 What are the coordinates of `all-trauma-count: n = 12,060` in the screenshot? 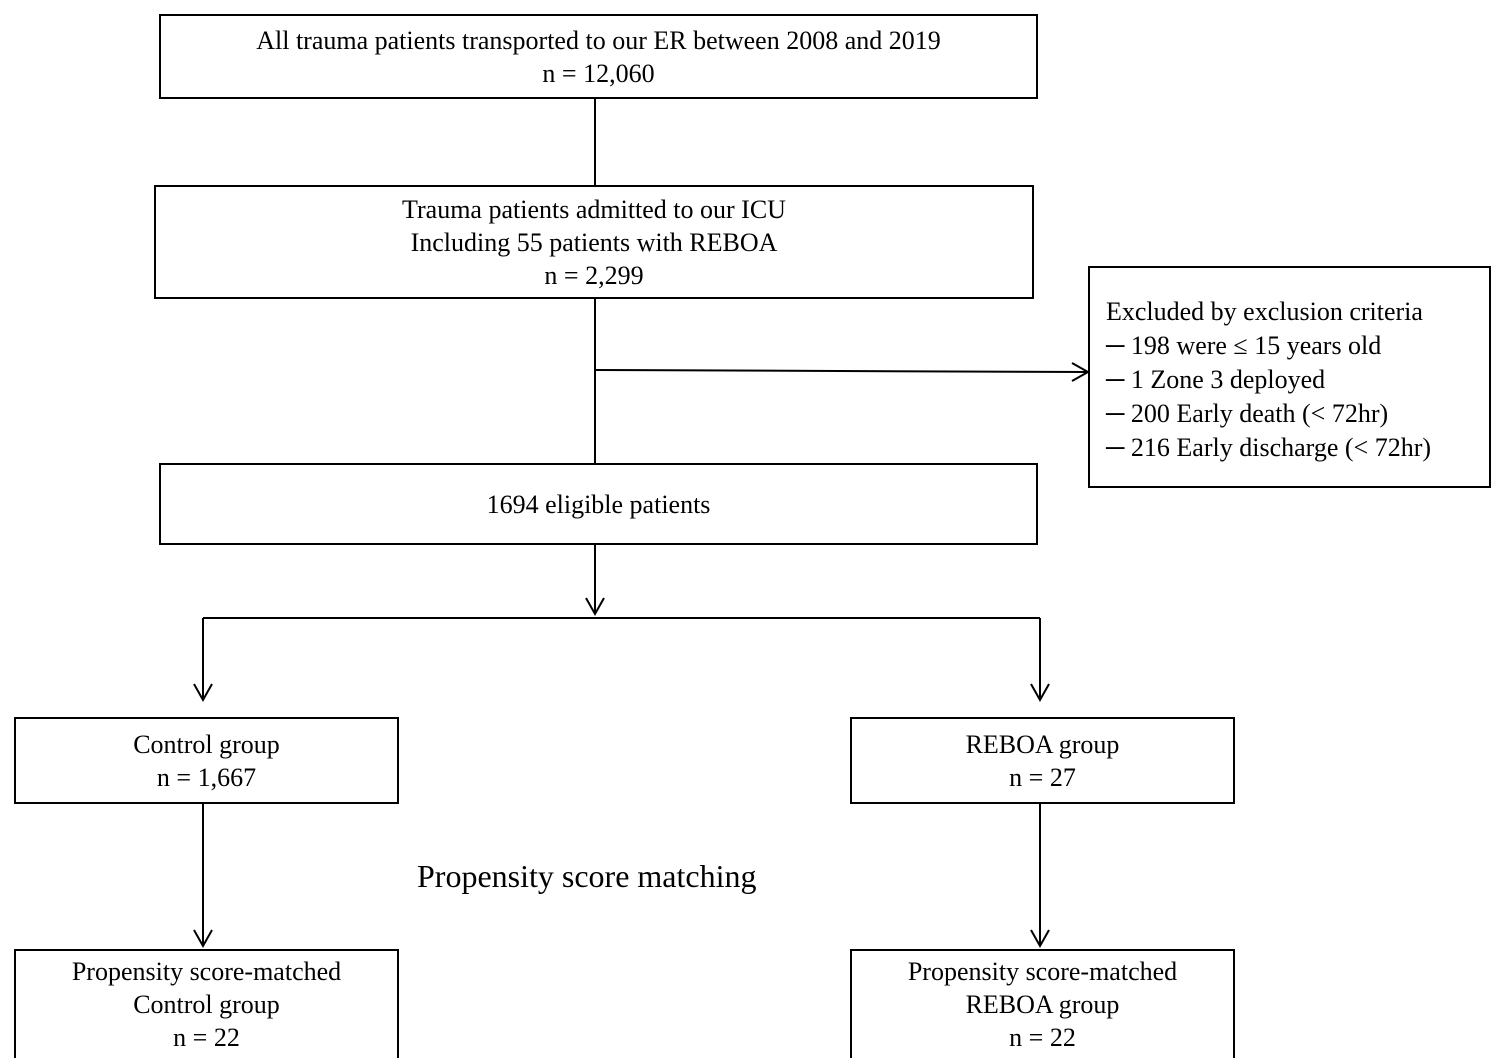 It's located at (598, 73).